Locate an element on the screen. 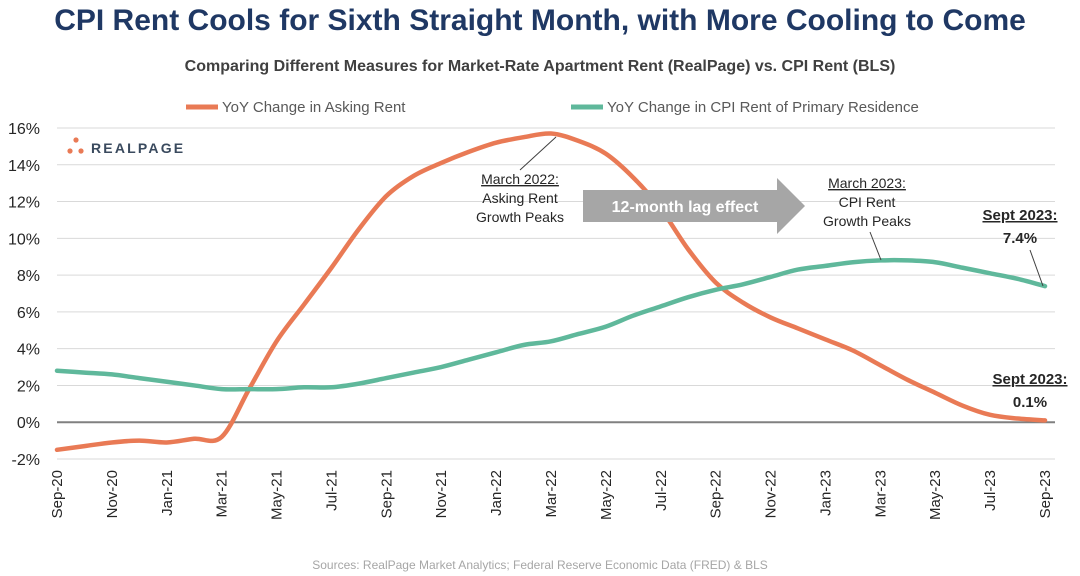 The height and width of the screenshot is (576, 1080). x-tick-label: Jan-22 is located at coordinates (496, 493).